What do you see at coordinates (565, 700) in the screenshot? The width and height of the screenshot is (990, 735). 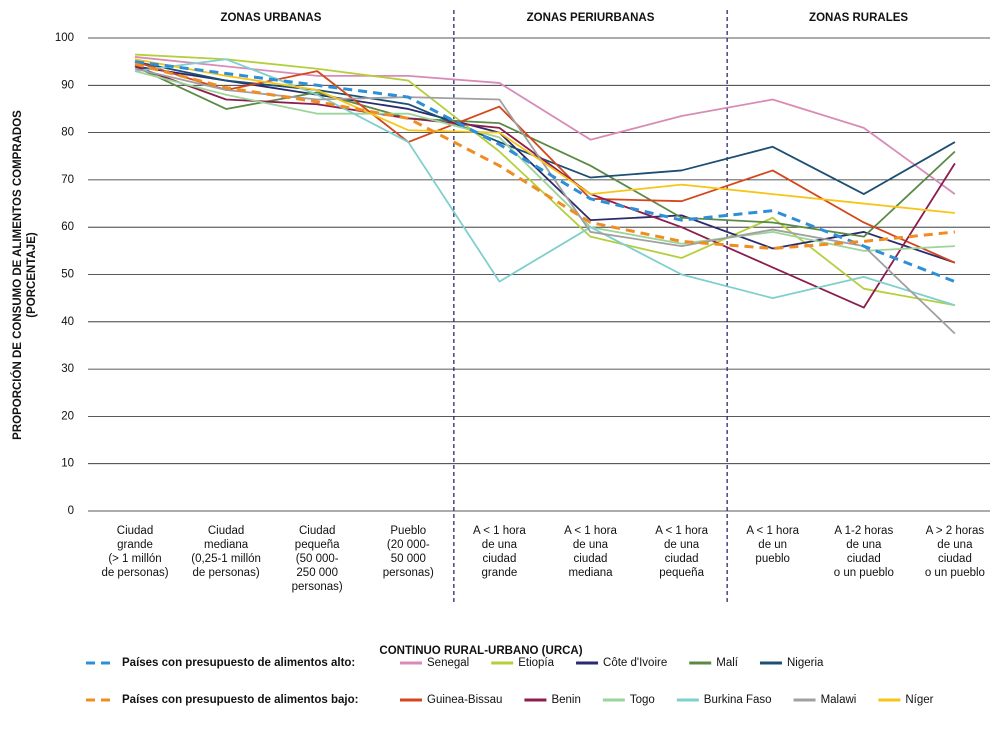 I see `legend-label: Benin` at bounding box center [565, 700].